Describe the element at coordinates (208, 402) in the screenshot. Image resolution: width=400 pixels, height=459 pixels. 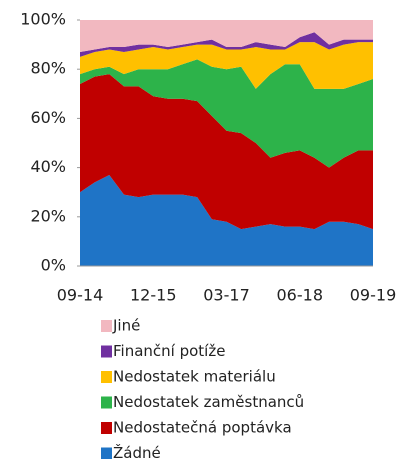
I see `legend-label: Nedostatek zaměstnanců` at that location.